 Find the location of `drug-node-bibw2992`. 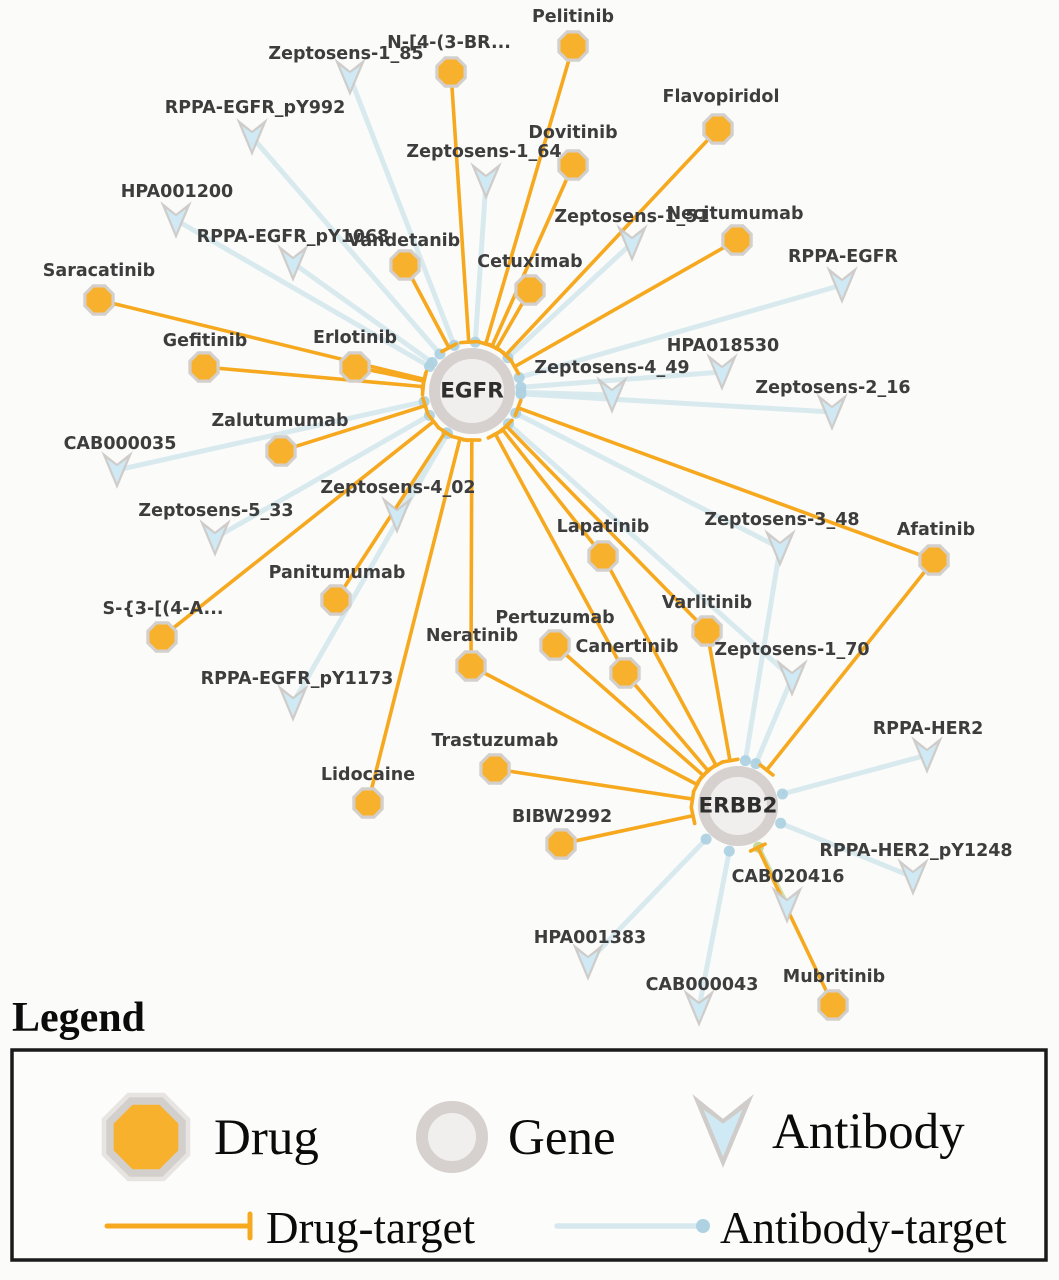

drug-node-bibw2992 is located at coordinates (561, 844).